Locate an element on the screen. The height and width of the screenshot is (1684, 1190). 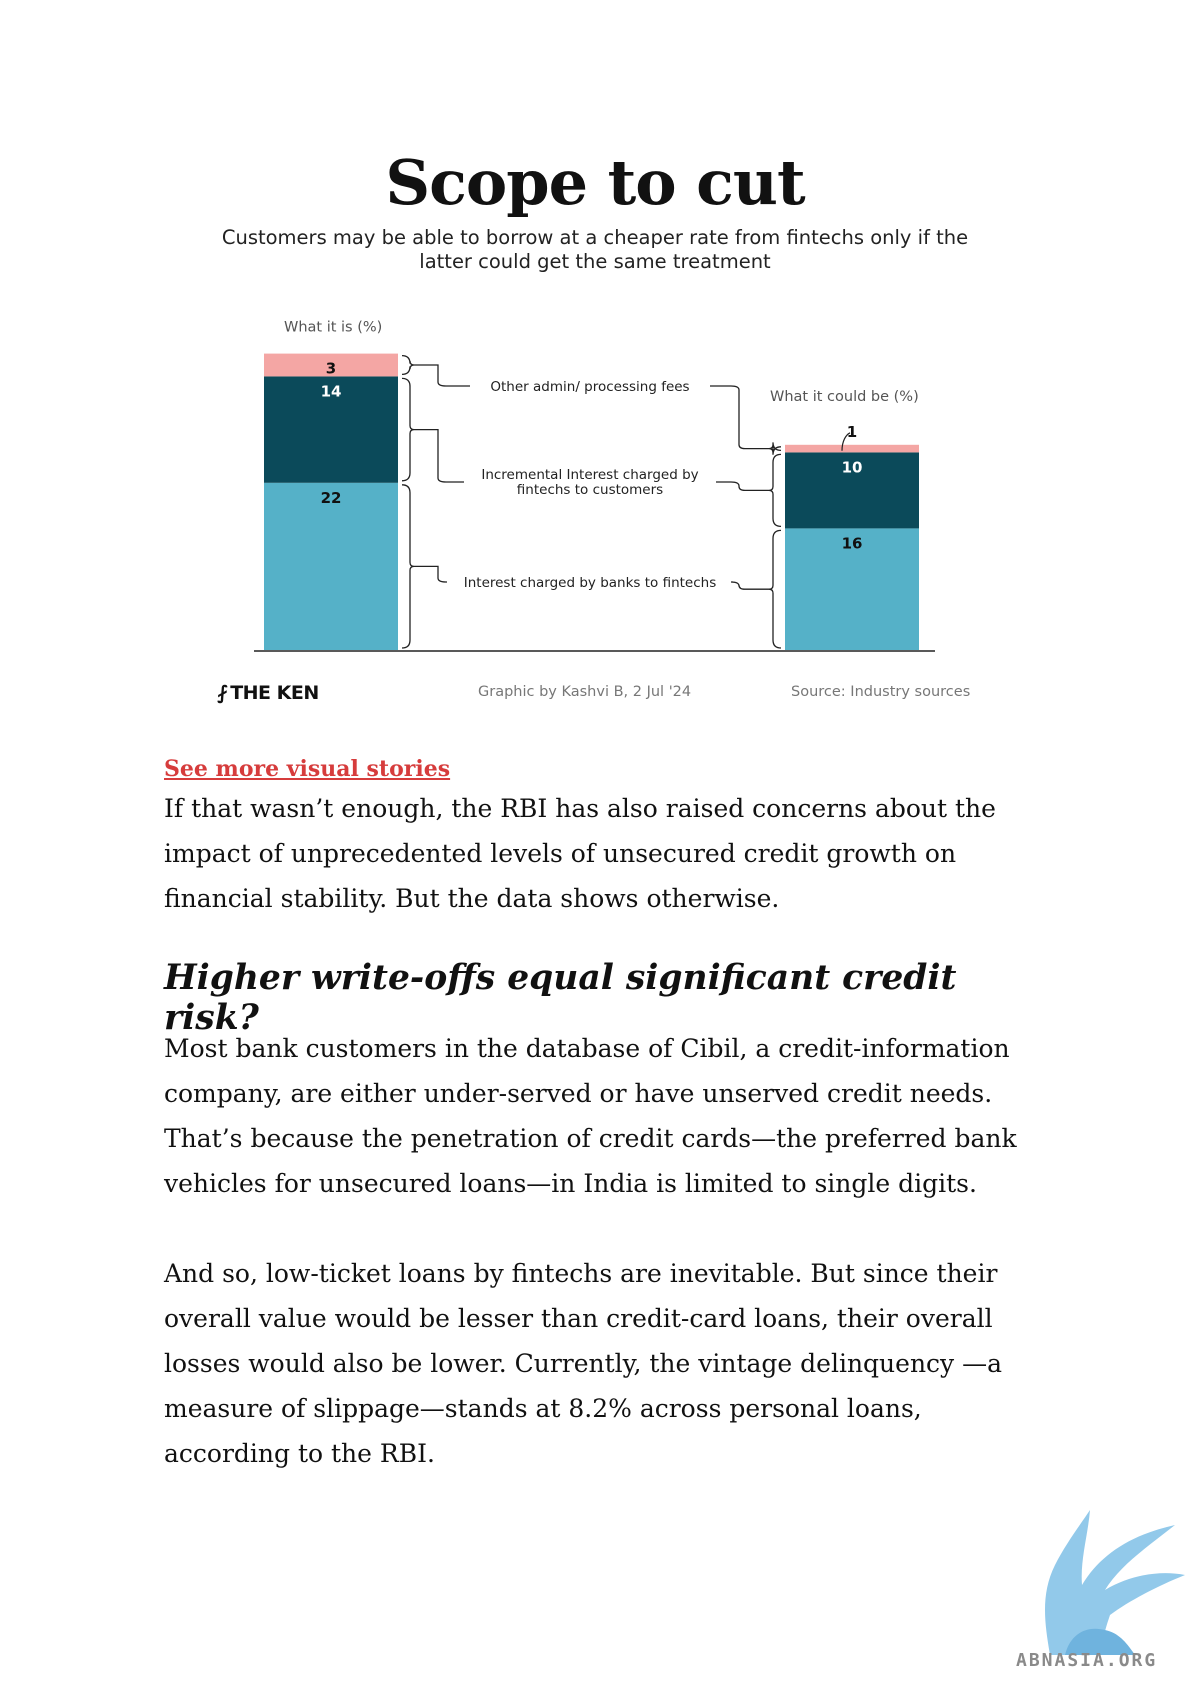
category-label: What it is (%) is located at coordinates (333, 328).